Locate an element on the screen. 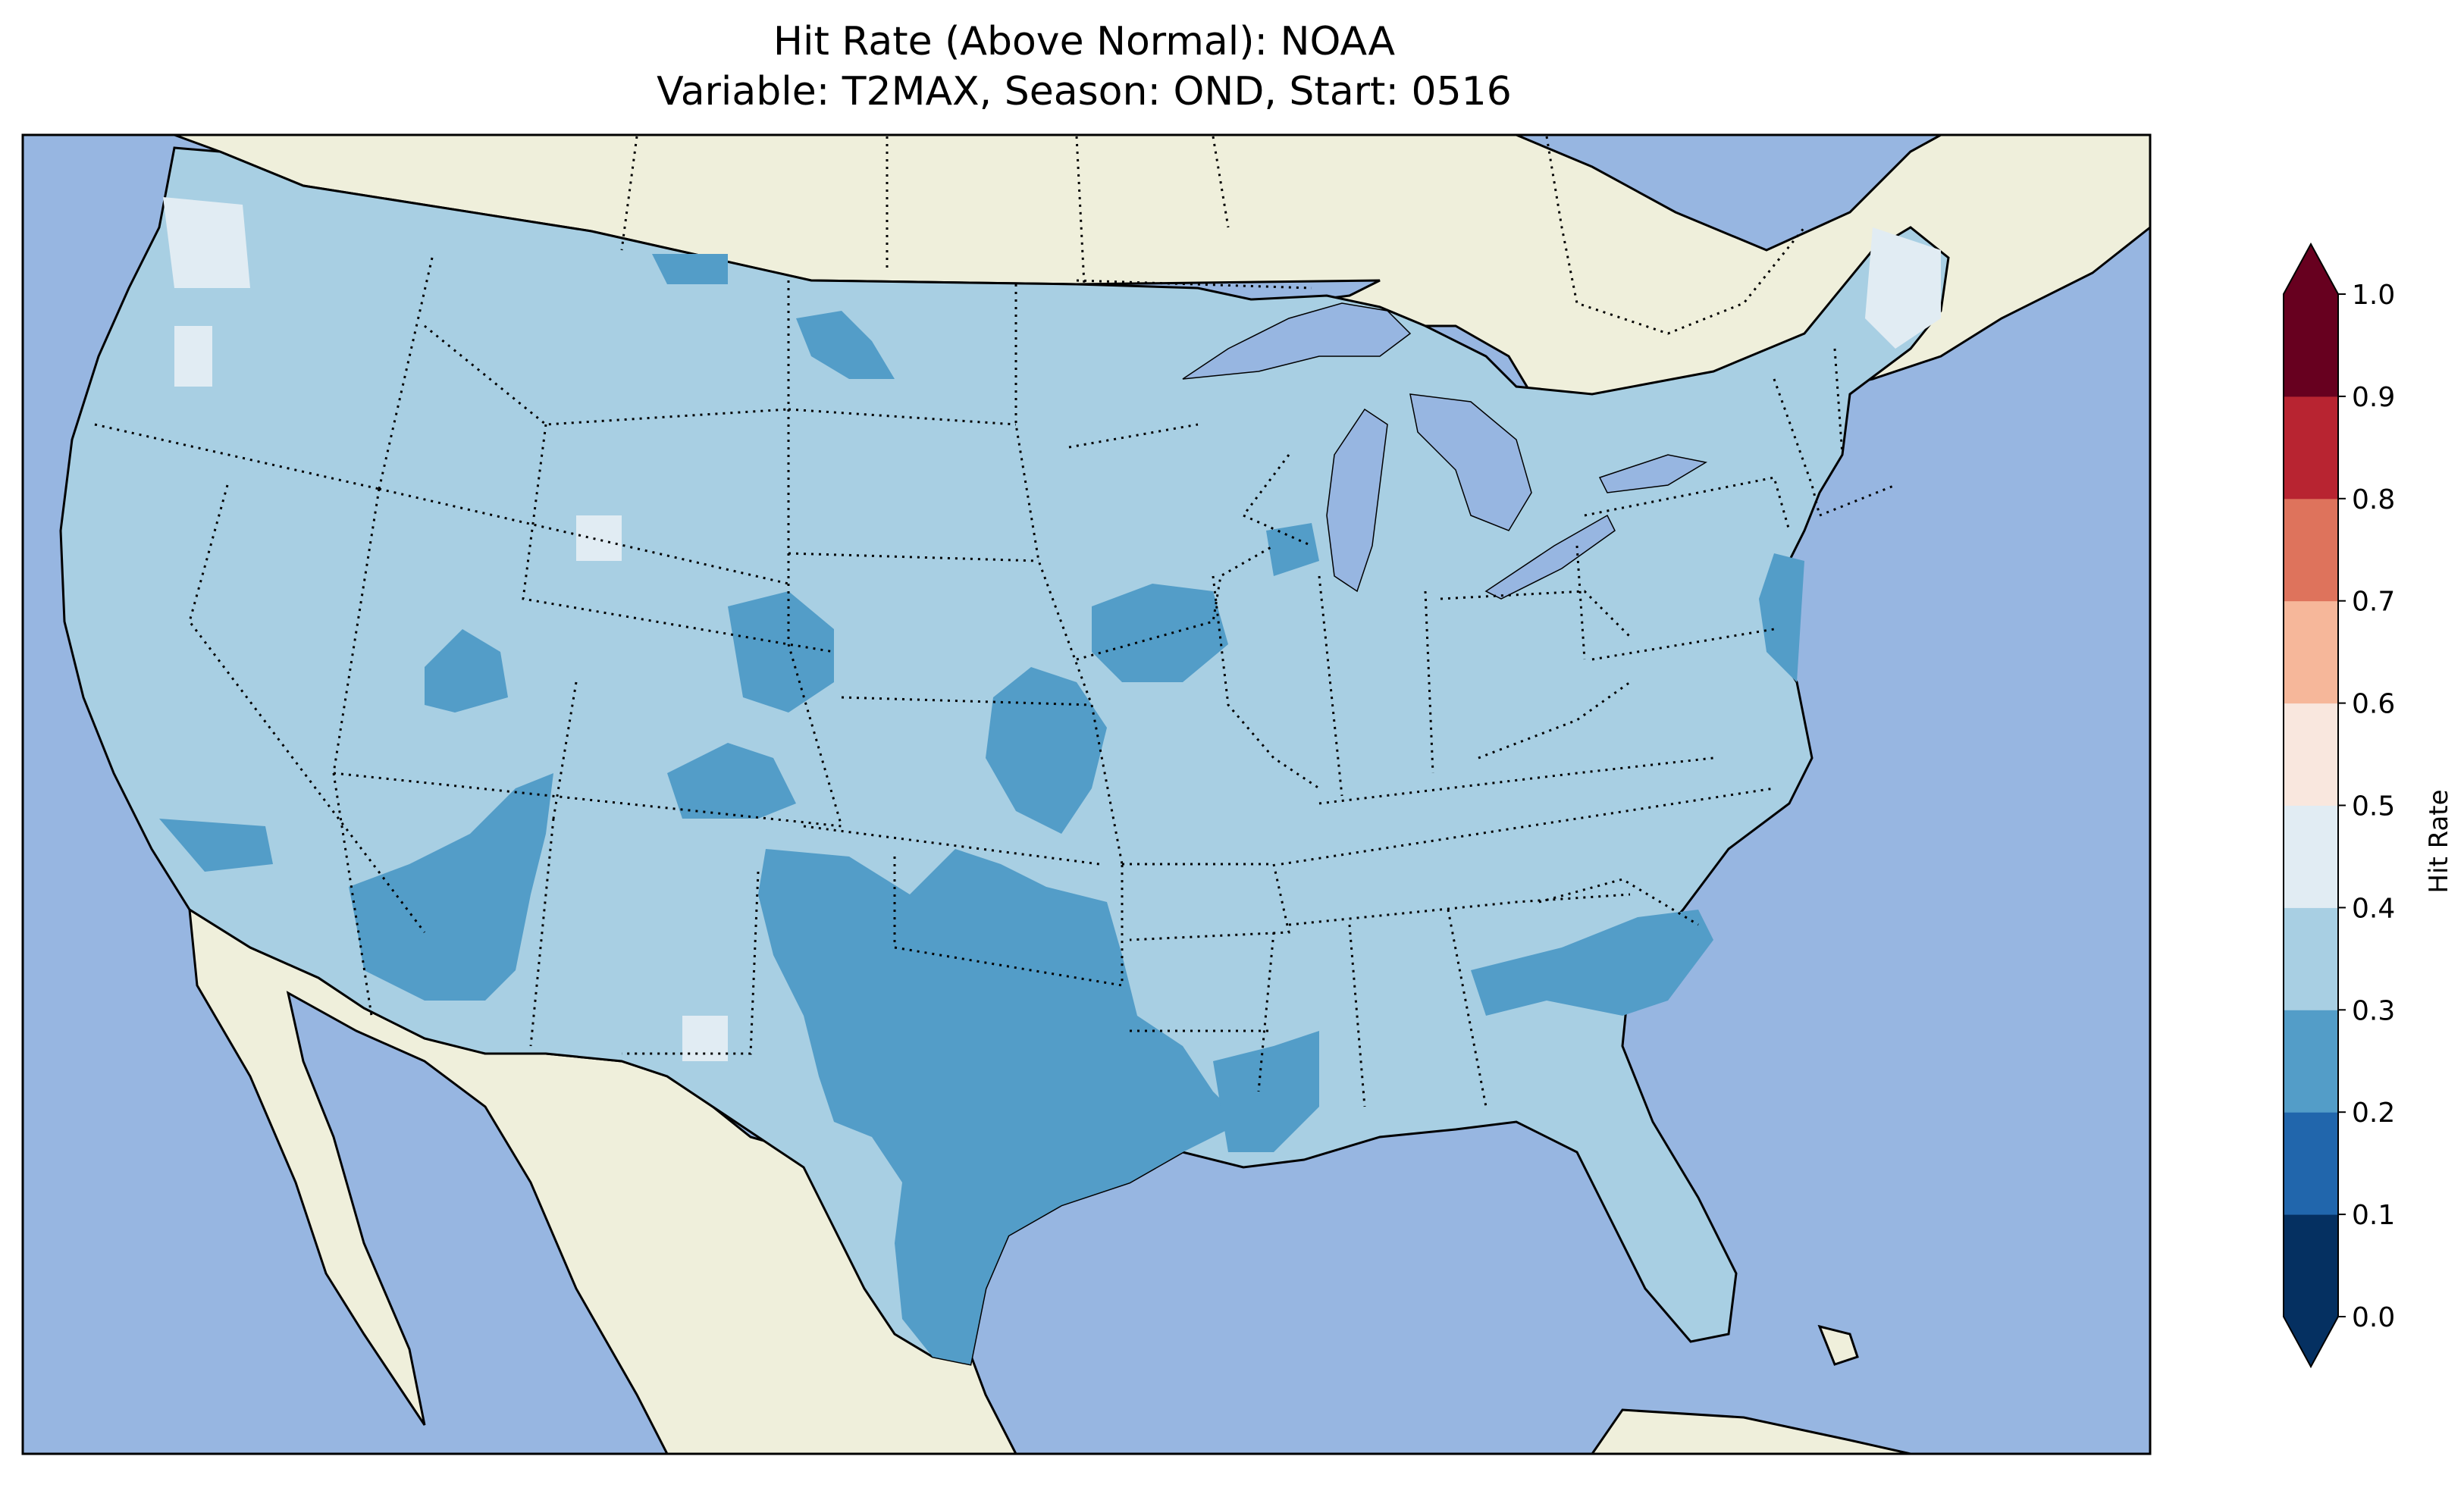 The width and height of the screenshot is (2464, 1494). lake-ontario is located at coordinates (1653, 473).